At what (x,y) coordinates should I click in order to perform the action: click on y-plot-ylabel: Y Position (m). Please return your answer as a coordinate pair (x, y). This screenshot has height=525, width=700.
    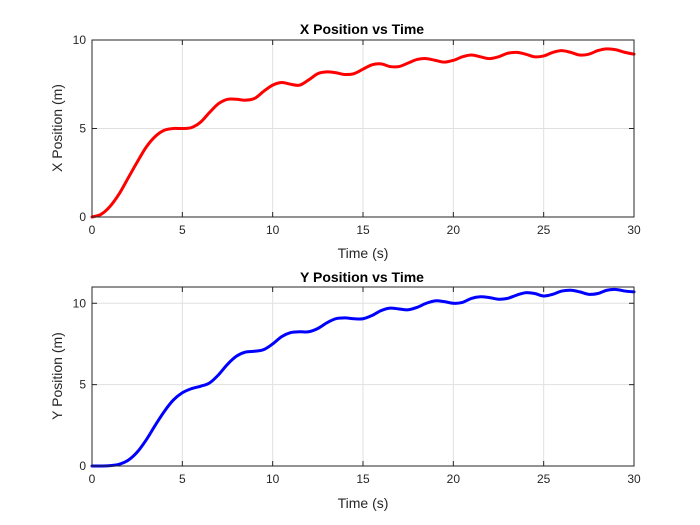
    Looking at the image, I should click on (57, 376).